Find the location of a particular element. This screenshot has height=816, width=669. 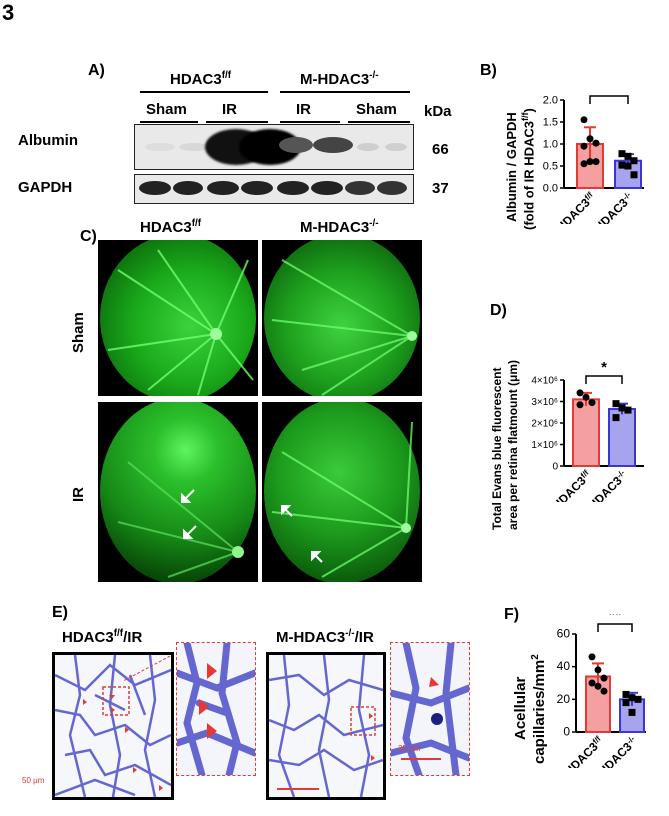

wb-lane-sham-2: Sham is located at coordinates (376, 109).